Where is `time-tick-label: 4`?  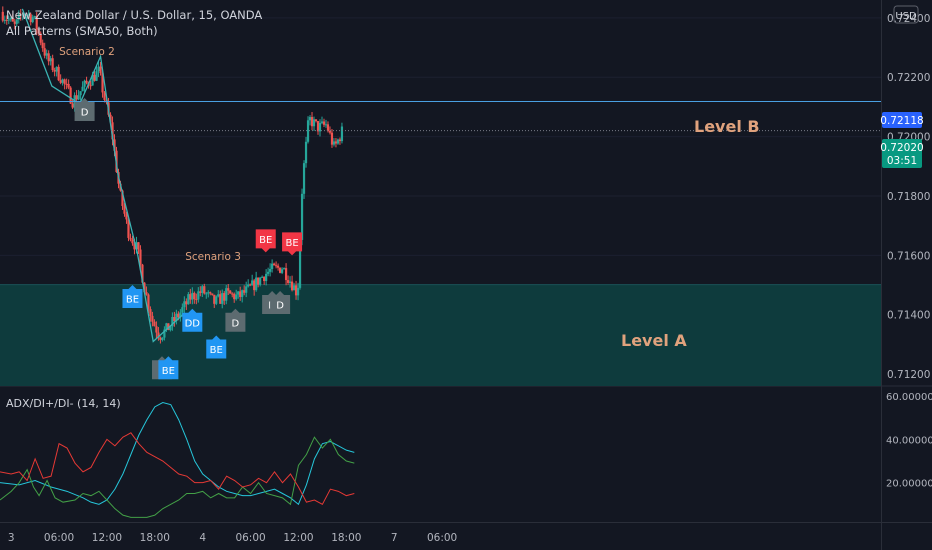 time-tick-label: 4 is located at coordinates (202, 538).